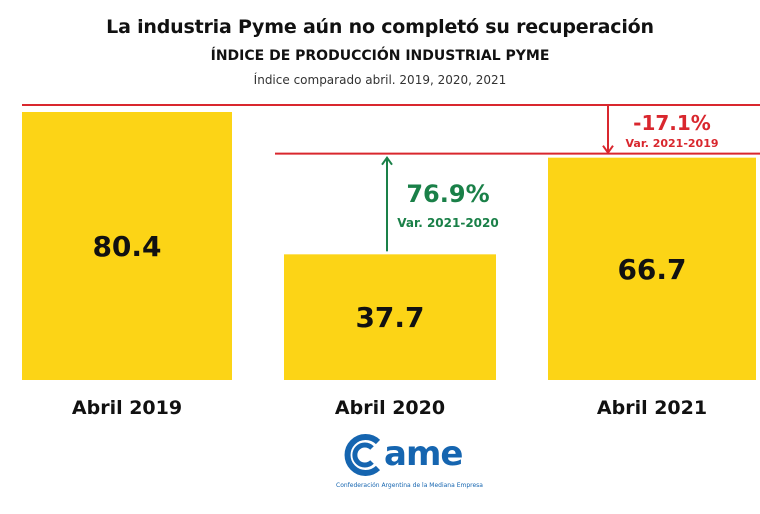  Describe the element at coordinates (447, 194) in the screenshot. I see `variation-2021-2020-value: 76.9%` at that location.